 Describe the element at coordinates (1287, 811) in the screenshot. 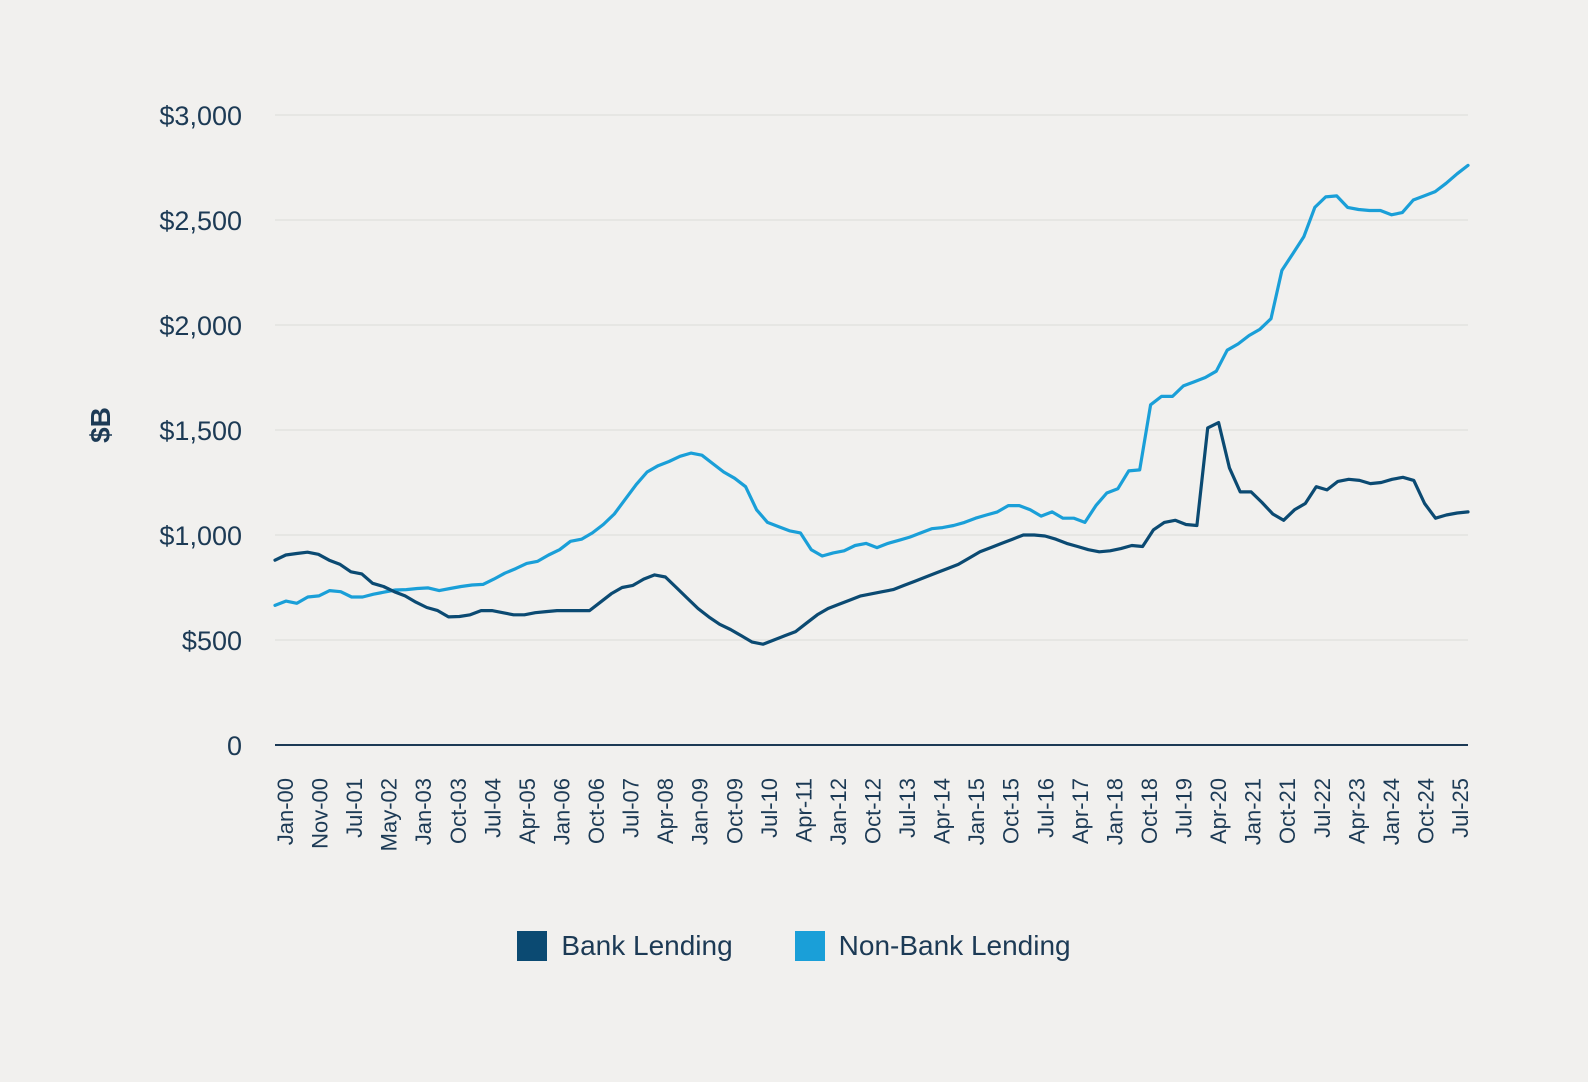

I see `x-tick-label: Oct-21` at that location.